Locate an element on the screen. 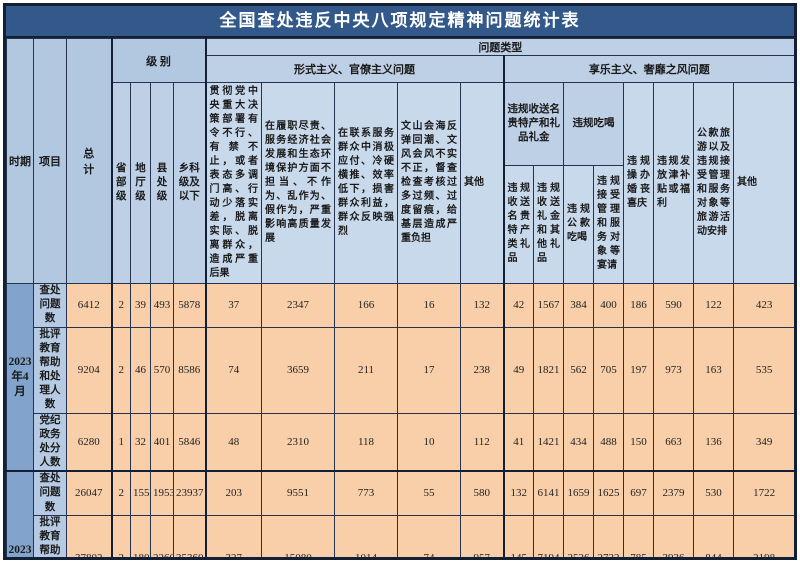 Image resolution: width=800 pixels, height=563 pixels. col-group-dining: 违规吃喝 is located at coordinates (593, 124).